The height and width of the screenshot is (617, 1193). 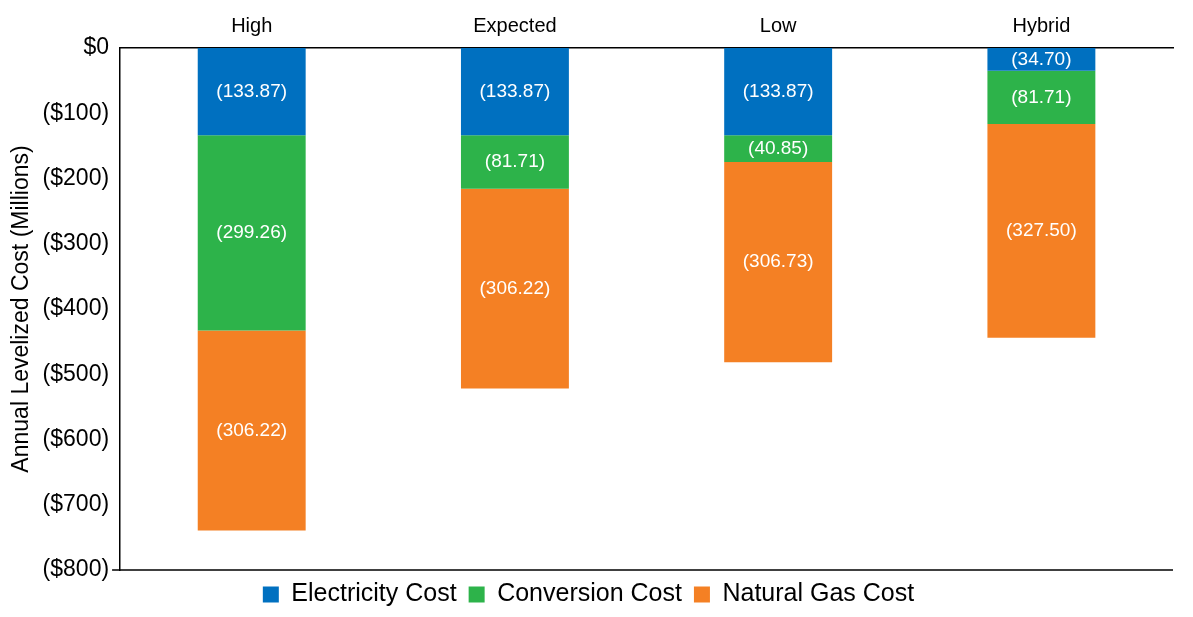 I want to click on data-label: (299.26), so click(x=252, y=232).